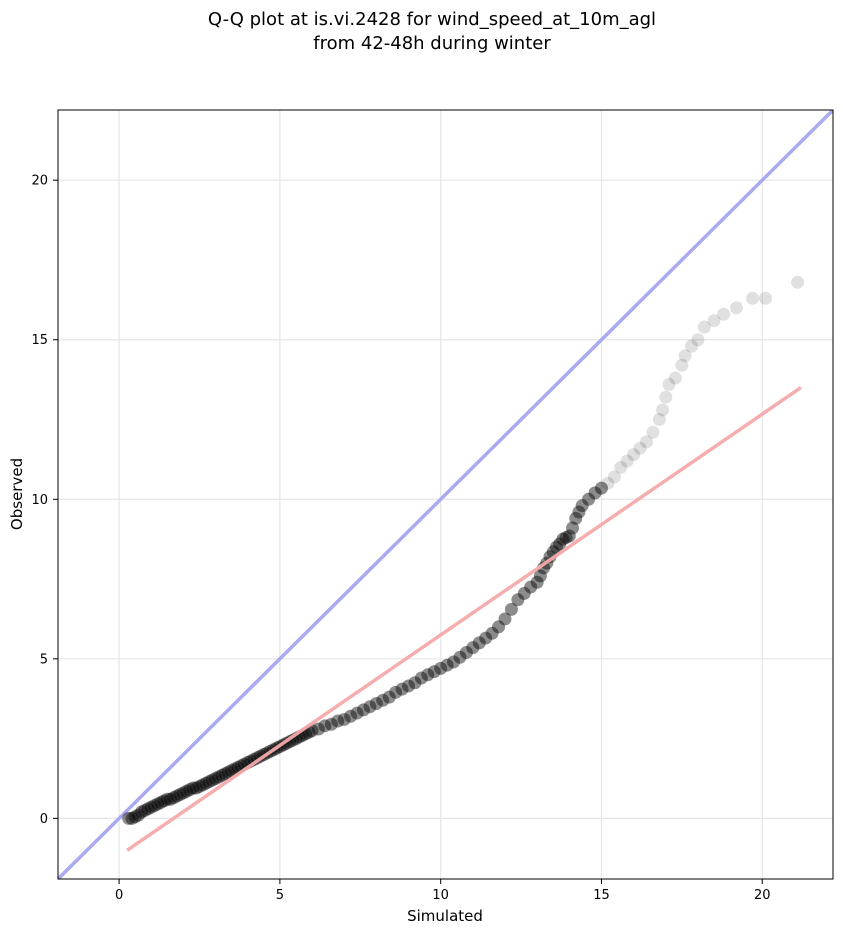 The height and width of the screenshot is (934, 843). What do you see at coordinates (440, 895) in the screenshot?
I see `x-tick-label: 10` at bounding box center [440, 895].